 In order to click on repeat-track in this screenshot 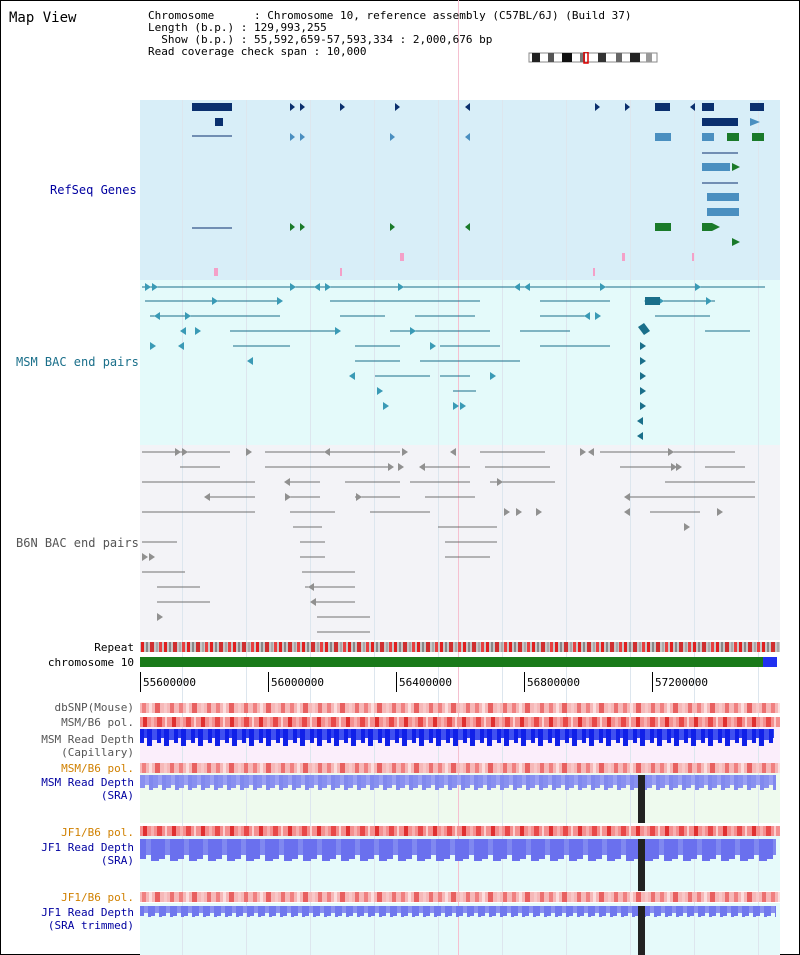, I will do `click(460, 647)`.